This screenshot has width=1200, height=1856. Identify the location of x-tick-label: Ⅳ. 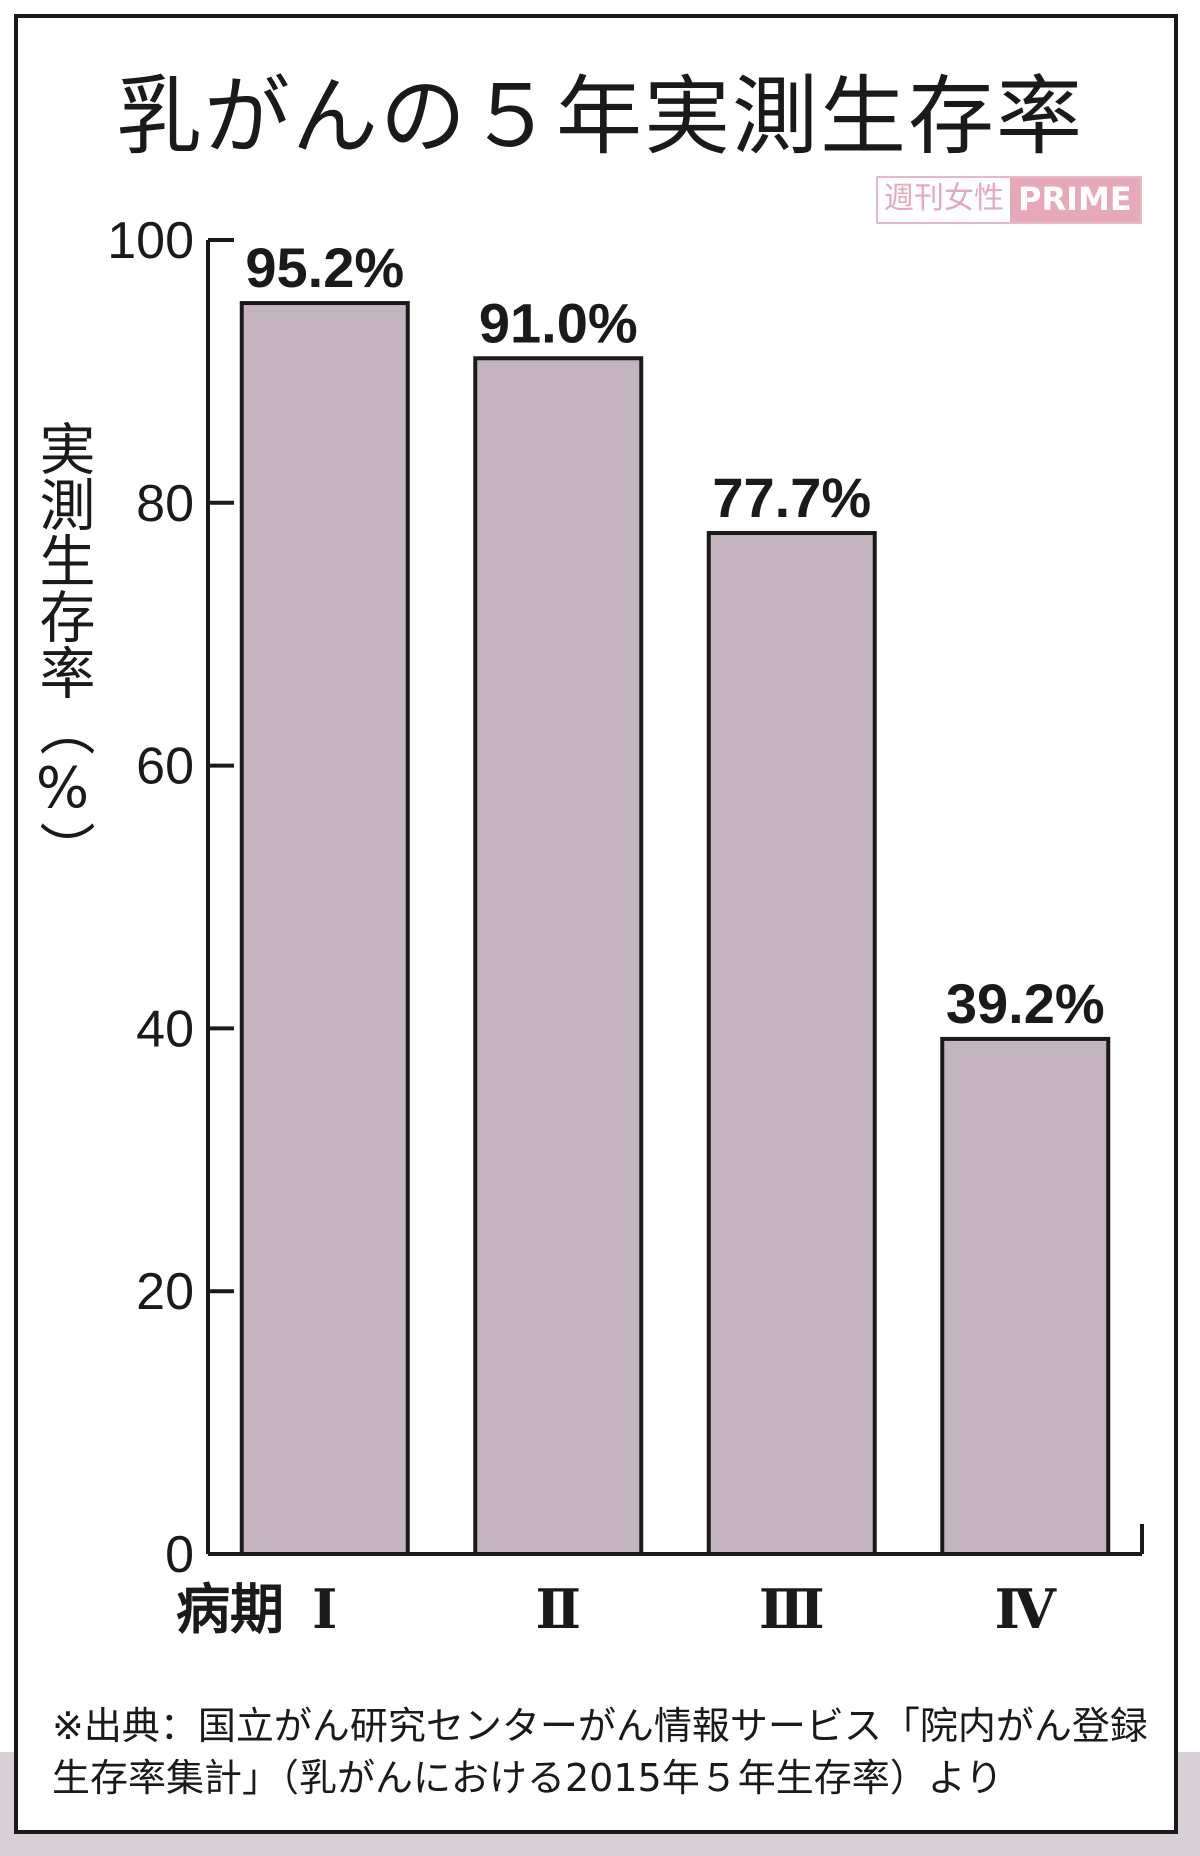
(1026, 1609).